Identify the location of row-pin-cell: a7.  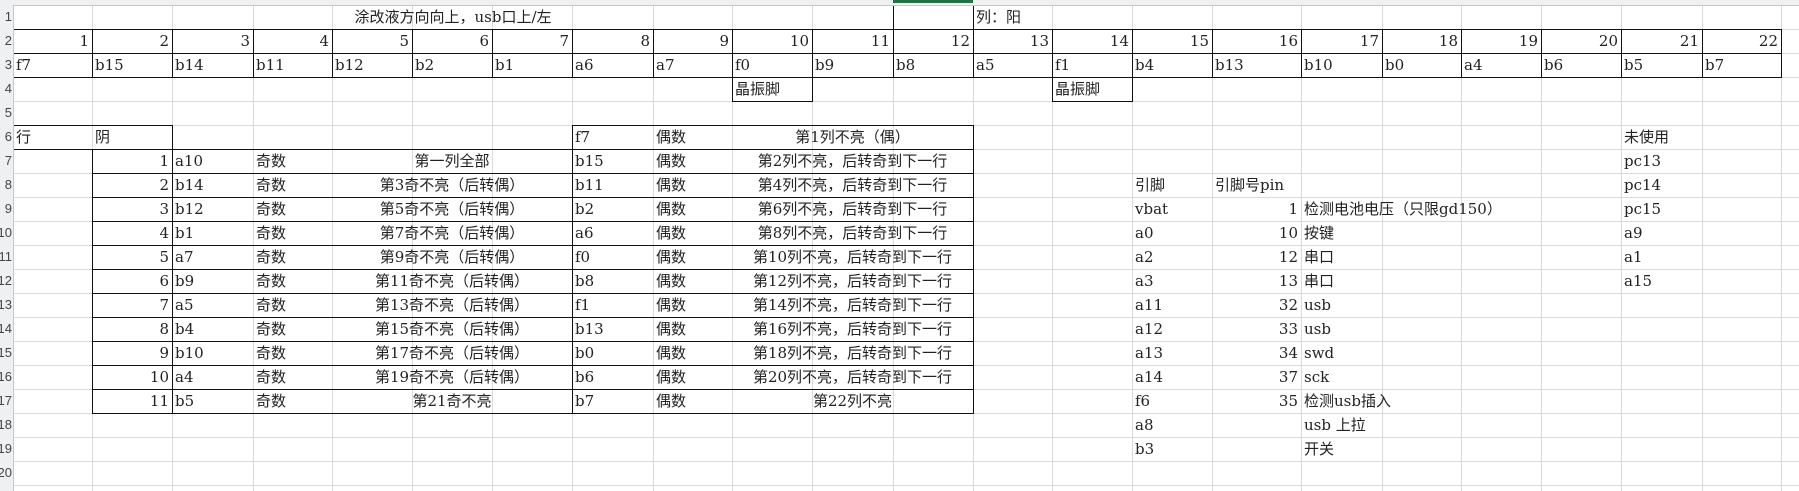
(184, 257).